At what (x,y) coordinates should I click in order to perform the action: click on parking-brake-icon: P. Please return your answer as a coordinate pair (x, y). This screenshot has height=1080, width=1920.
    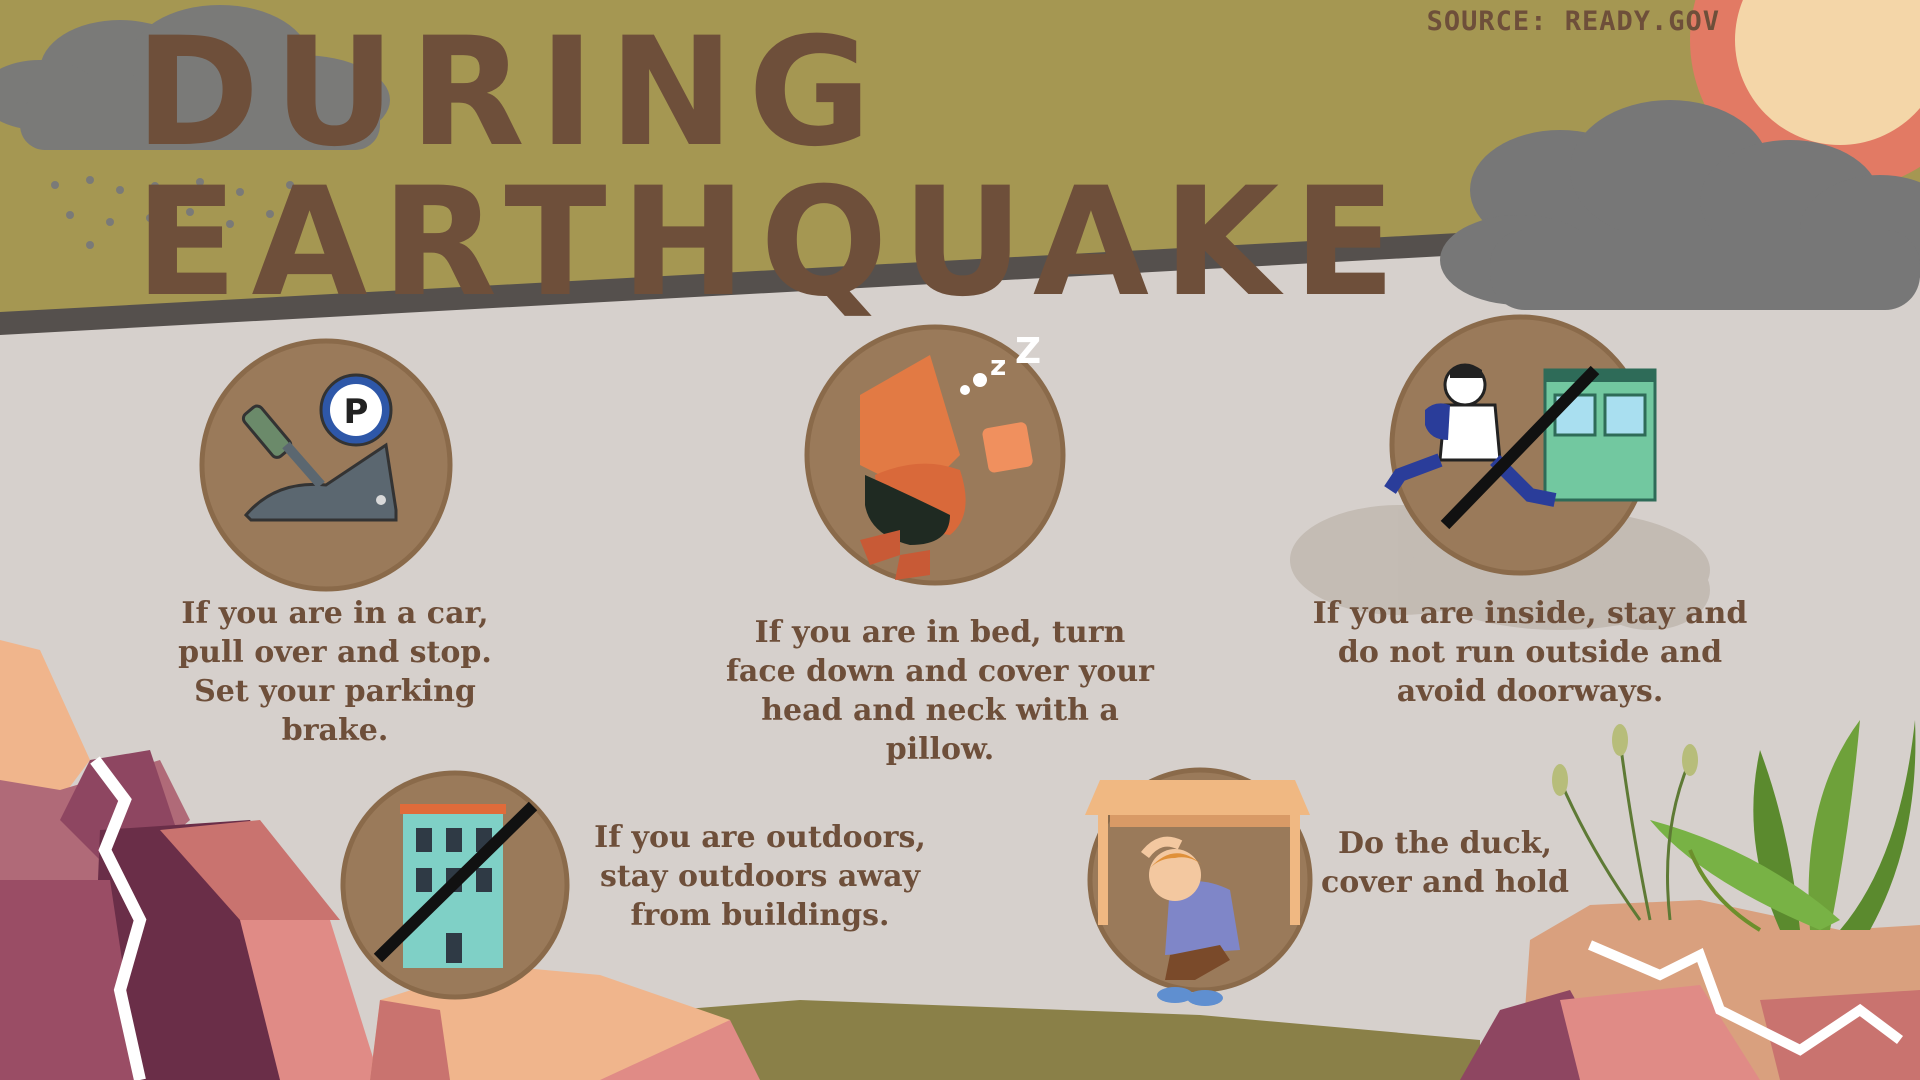
    Looking at the image, I should click on (326, 465).